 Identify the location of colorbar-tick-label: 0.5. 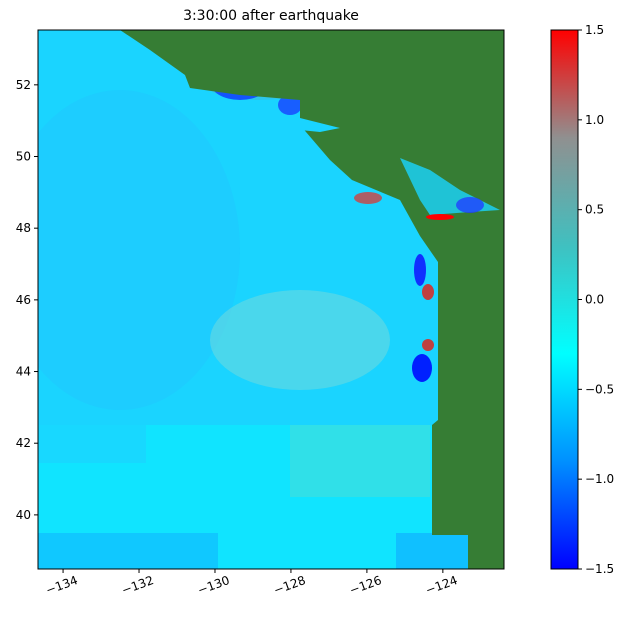
(594, 210).